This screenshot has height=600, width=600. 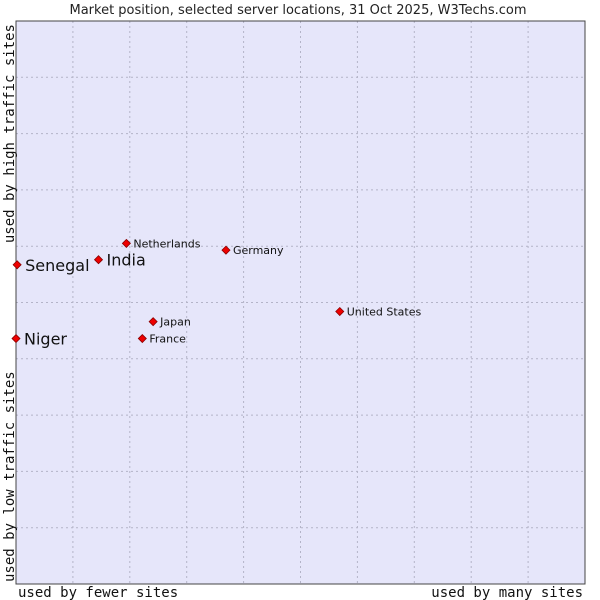 I want to click on point-germany: Germany, so click(x=252, y=250).